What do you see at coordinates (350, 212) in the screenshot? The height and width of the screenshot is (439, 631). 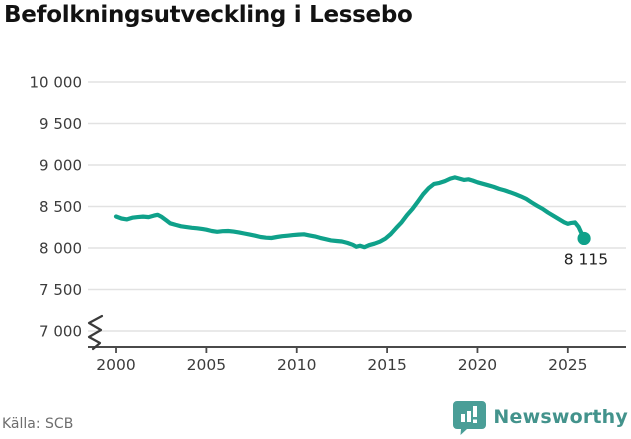 I see `population-line` at bounding box center [350, 212].